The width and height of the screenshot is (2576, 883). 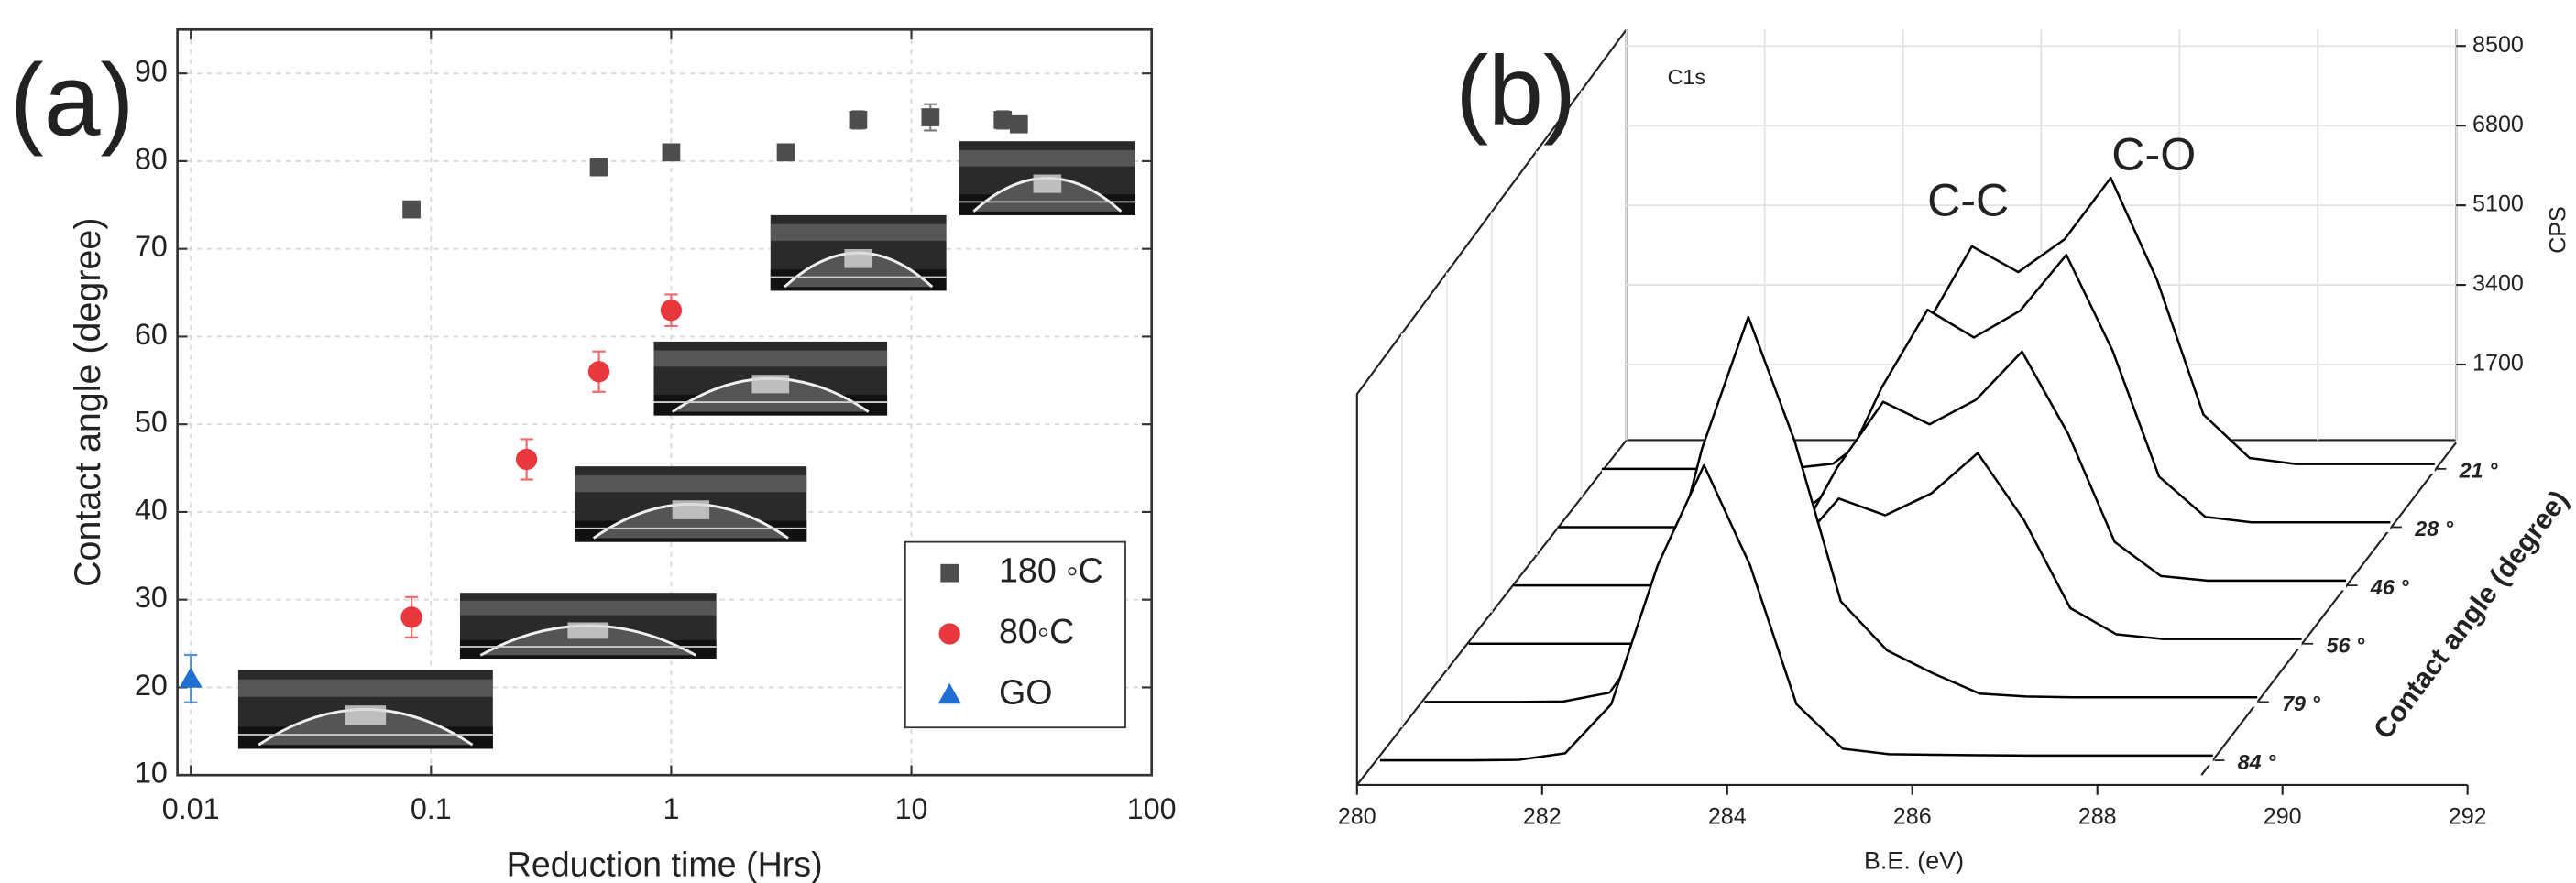 I want to click on x-tick-label: 290, so click(x=2283, y=816).